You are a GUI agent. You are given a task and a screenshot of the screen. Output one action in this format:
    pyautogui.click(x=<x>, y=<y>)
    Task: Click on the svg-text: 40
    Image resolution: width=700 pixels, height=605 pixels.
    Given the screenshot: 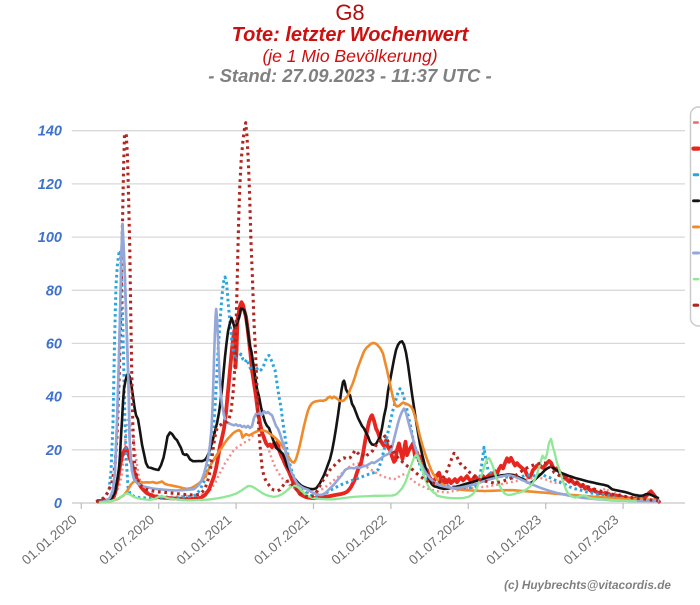 What is the action you would take?
    pyautogui.click(x=53, y=398)
    